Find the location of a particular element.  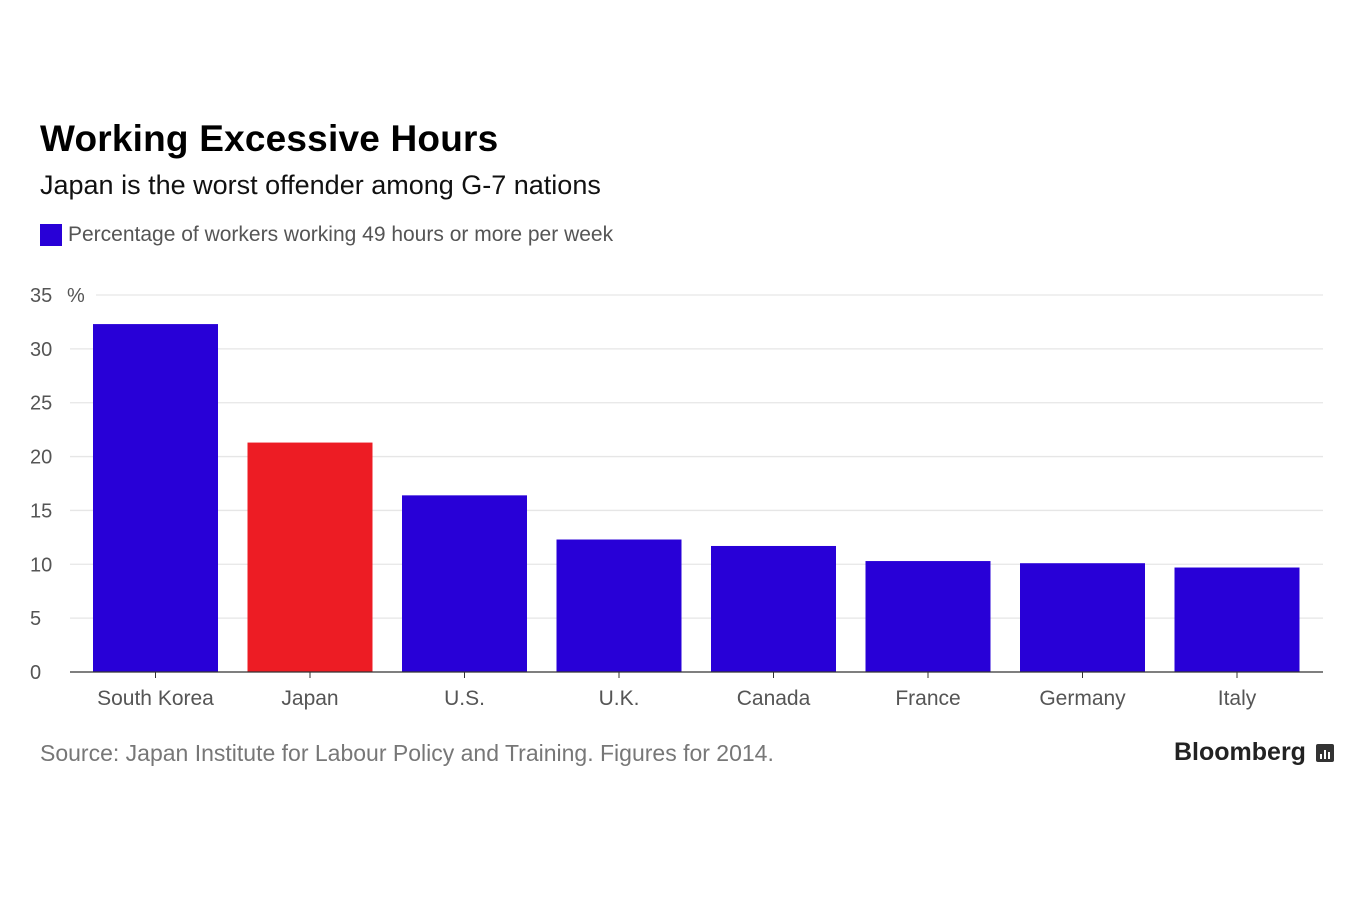

y-tick-label: 20 is located at coordinates (41, 458).